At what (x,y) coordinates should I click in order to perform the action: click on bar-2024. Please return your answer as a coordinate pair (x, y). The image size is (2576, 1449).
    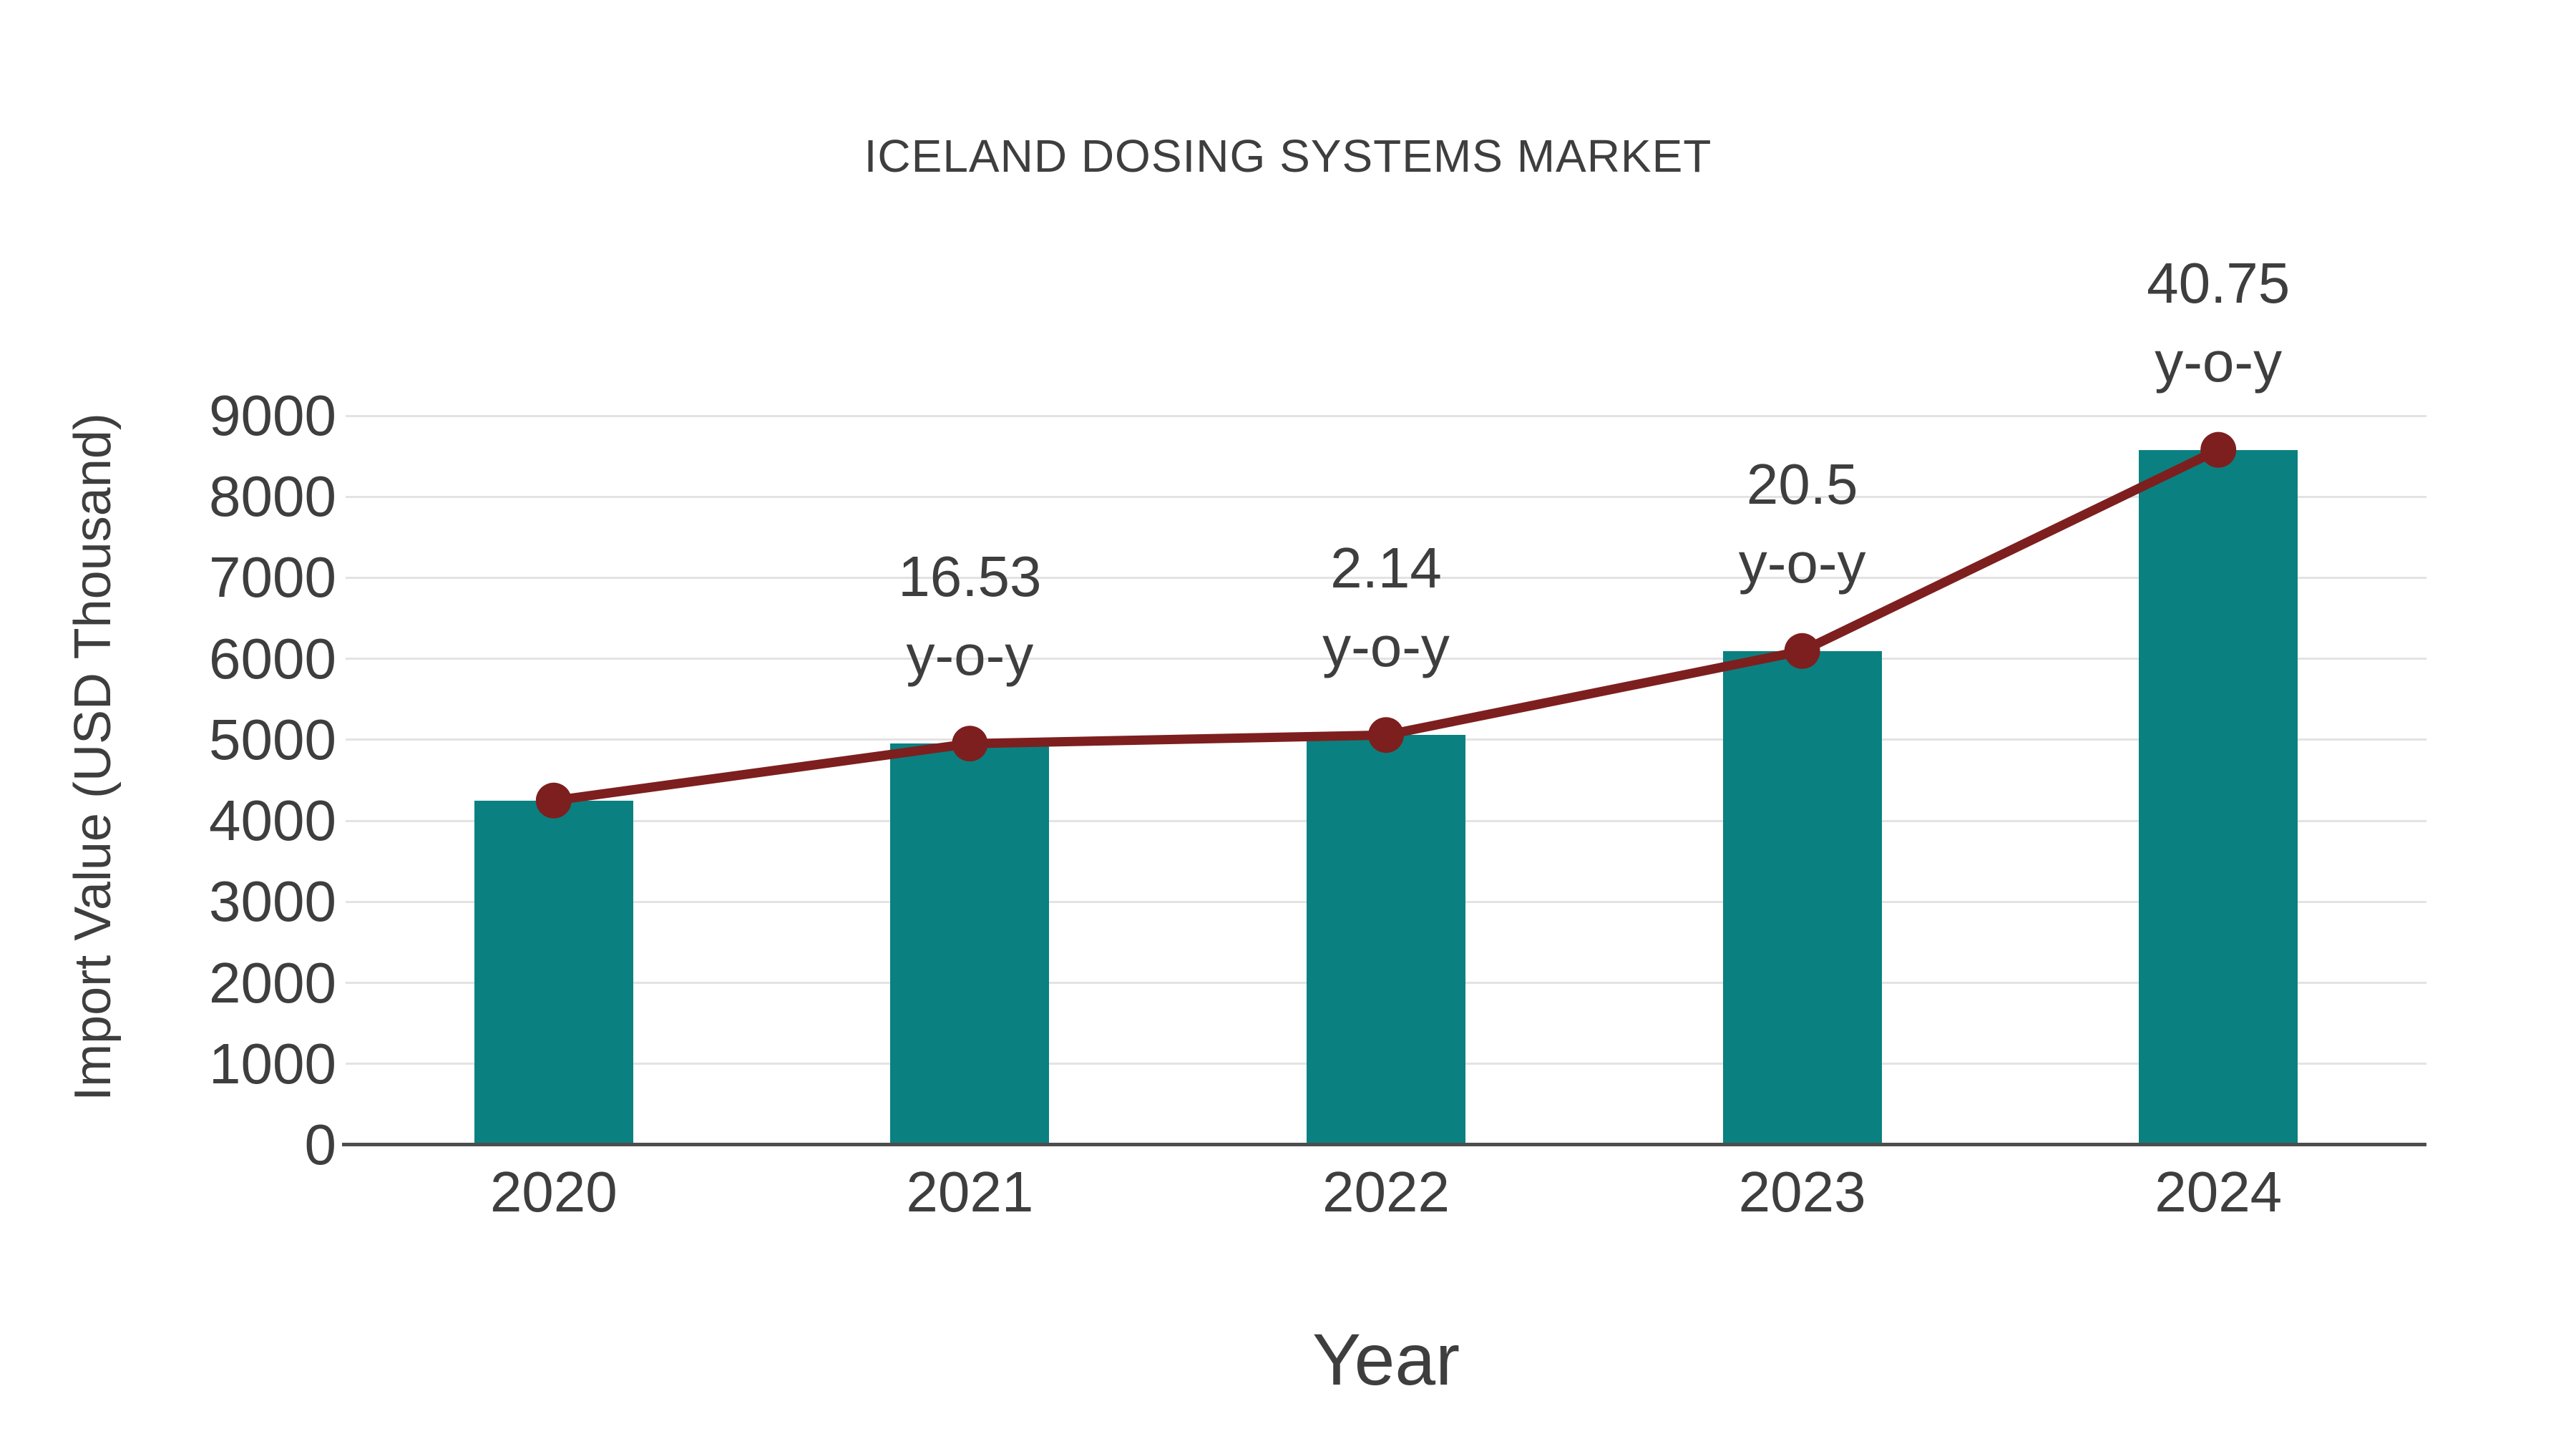
    Looking at the image, I should click on (2218, 797).